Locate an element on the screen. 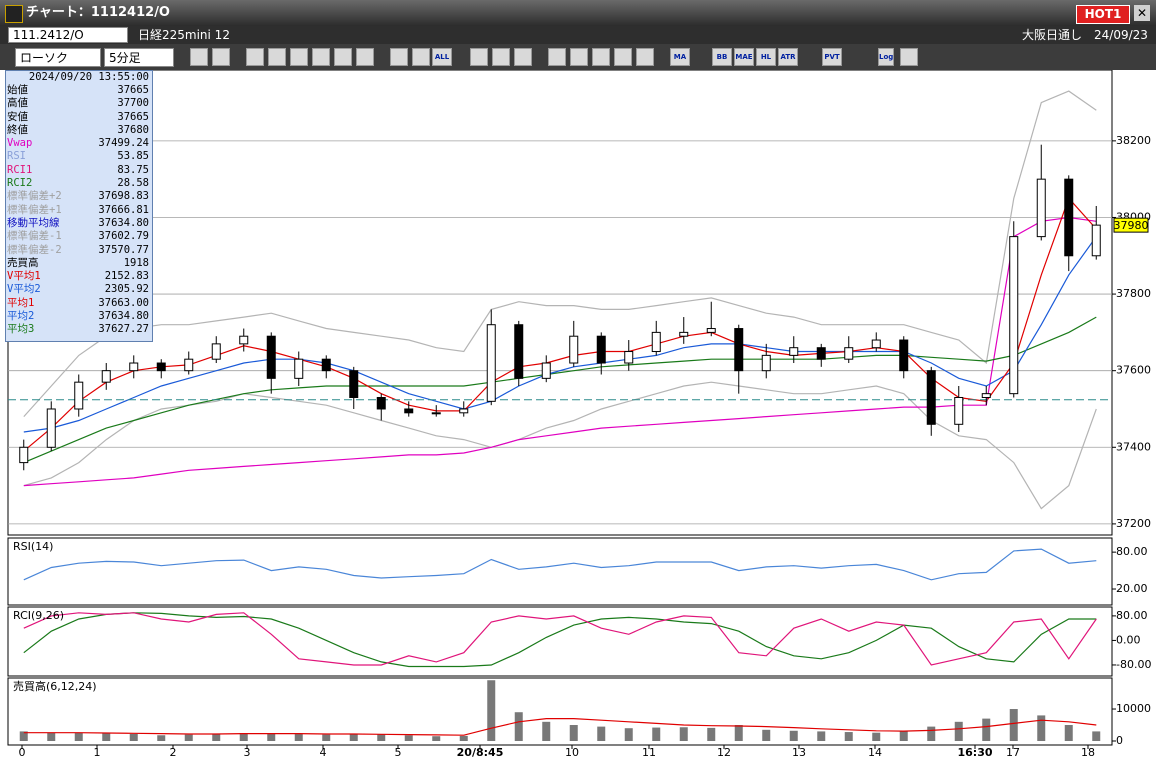 The image size is (1156, 760). info-row: Vwap 37499.24 is located at coordinates (79, 143).